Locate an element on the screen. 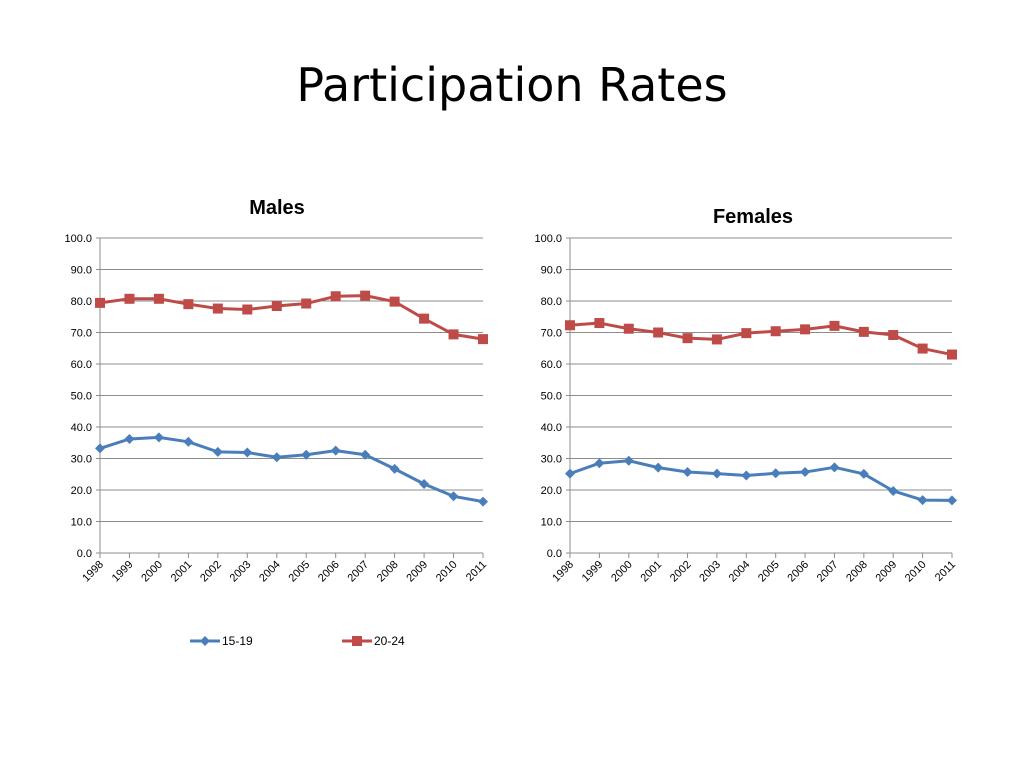 The image size is (1024, 768). slide-title: Participation Rates is located at coordinates (512, 85).